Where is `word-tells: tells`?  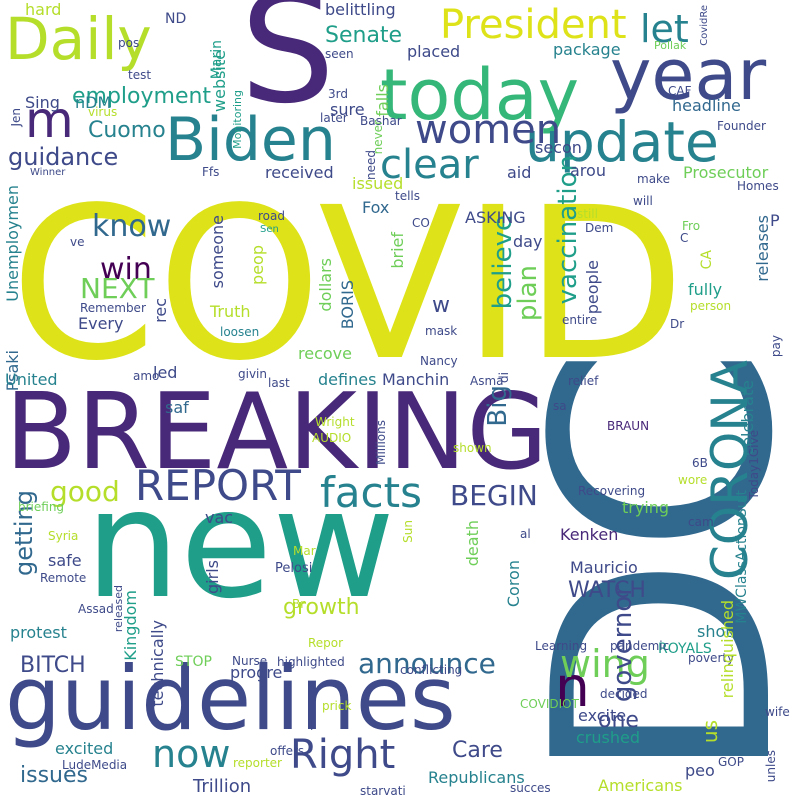
word-tells: tells is located at coordinates (408, 196).